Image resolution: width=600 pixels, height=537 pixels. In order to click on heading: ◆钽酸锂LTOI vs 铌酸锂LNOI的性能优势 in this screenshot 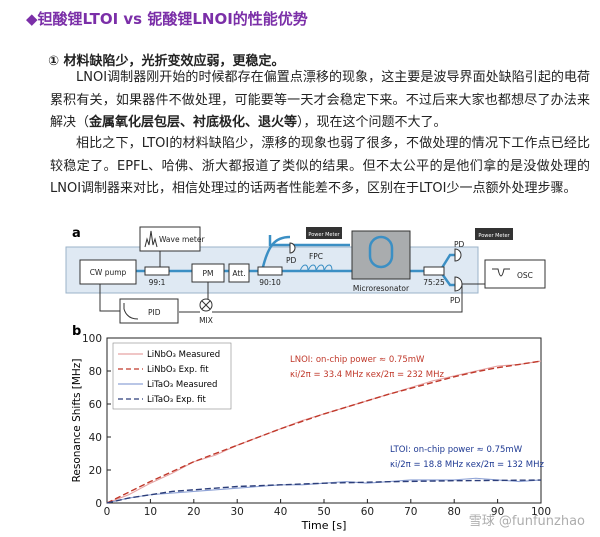, I will do `click(167, 19)`.